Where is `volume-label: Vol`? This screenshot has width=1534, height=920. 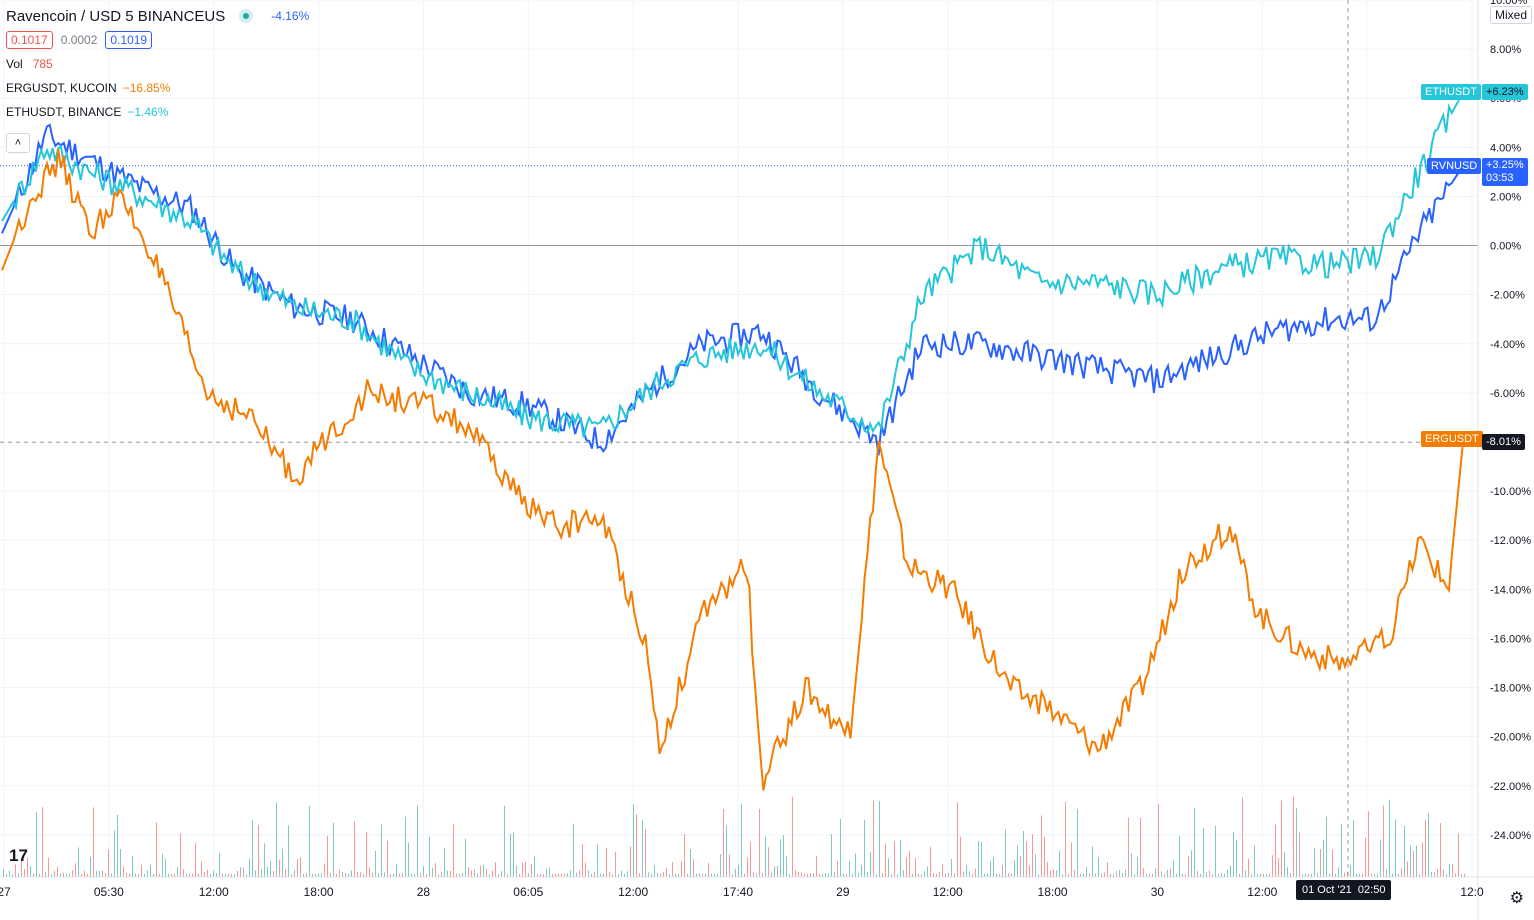
volume-label: Vol is located at coordinates (14, 64).